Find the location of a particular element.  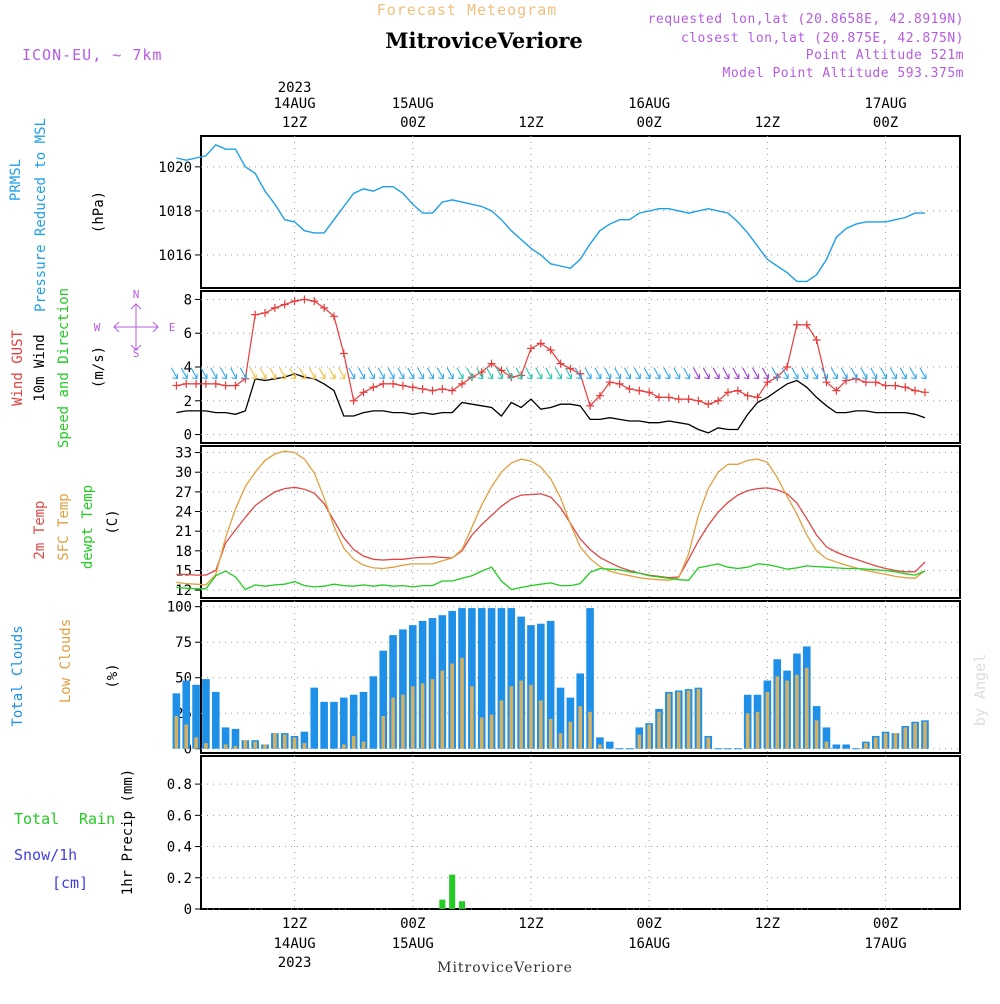

y-label-c: (C) is located at coordinates (113, 521).